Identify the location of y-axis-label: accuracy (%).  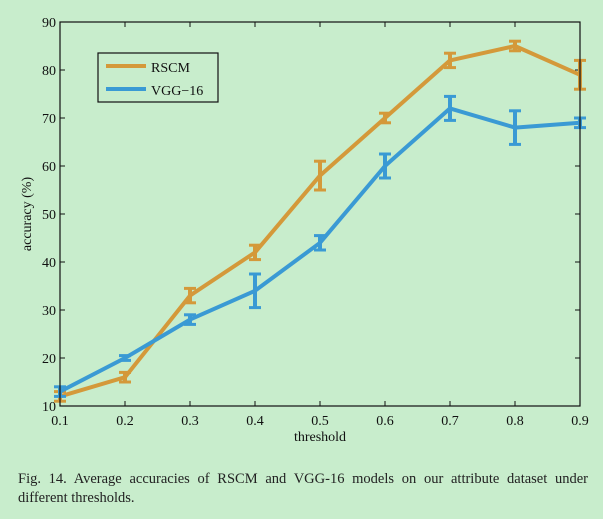
(27, 214).